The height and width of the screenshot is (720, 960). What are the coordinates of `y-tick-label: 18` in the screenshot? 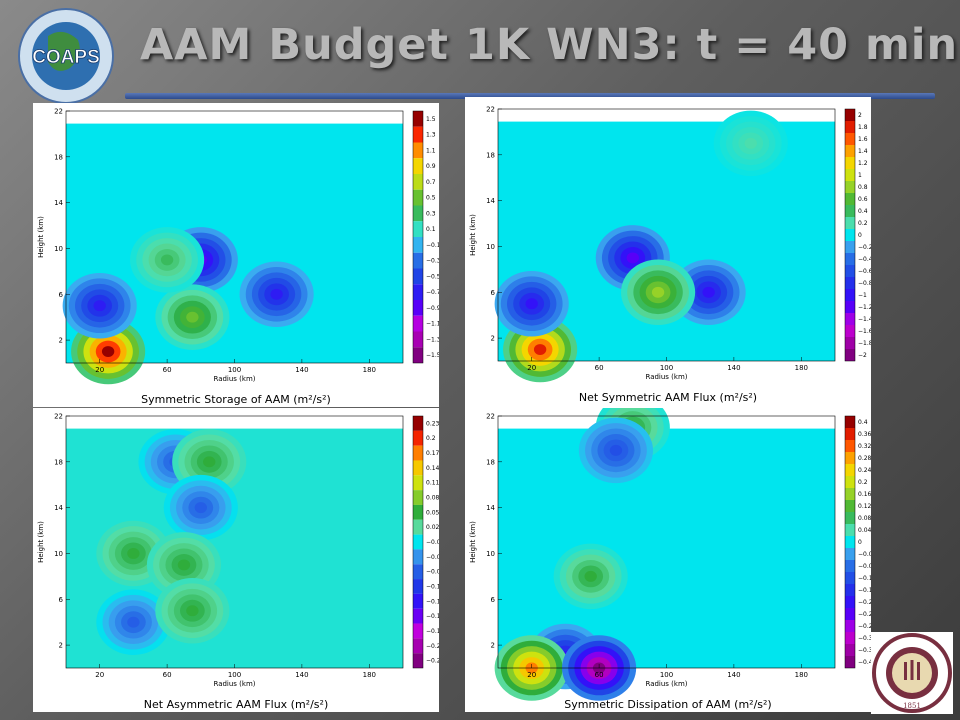 It's located at (58, 462).